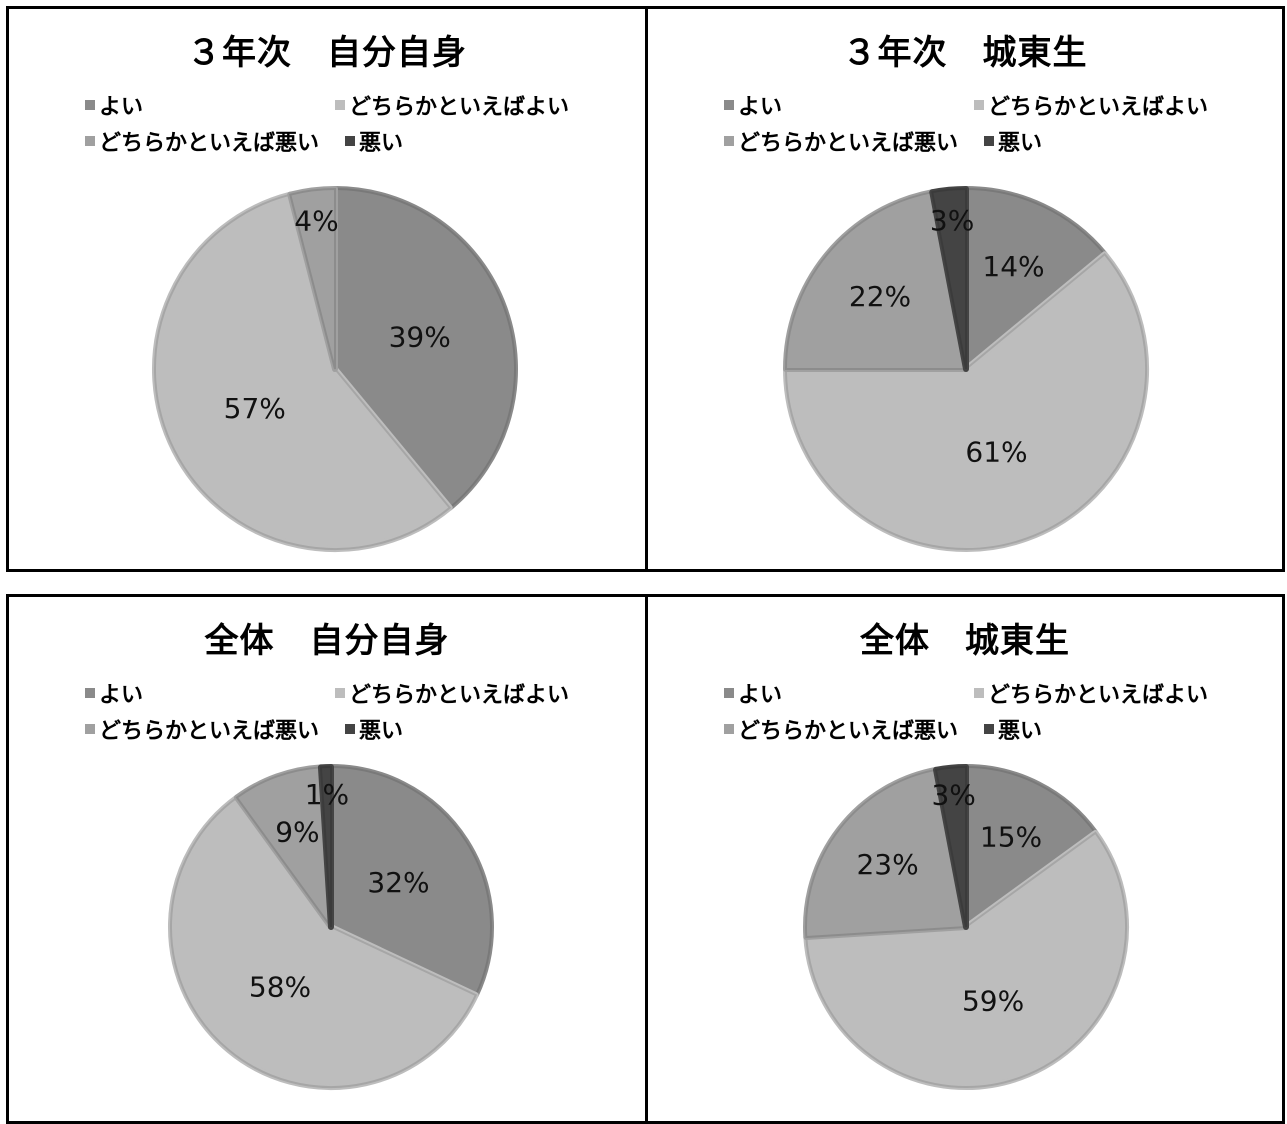 This screenshot has height=1124, width=1287. I want to click on pie-chart: 39% 57% 4%, so click(335, 369).